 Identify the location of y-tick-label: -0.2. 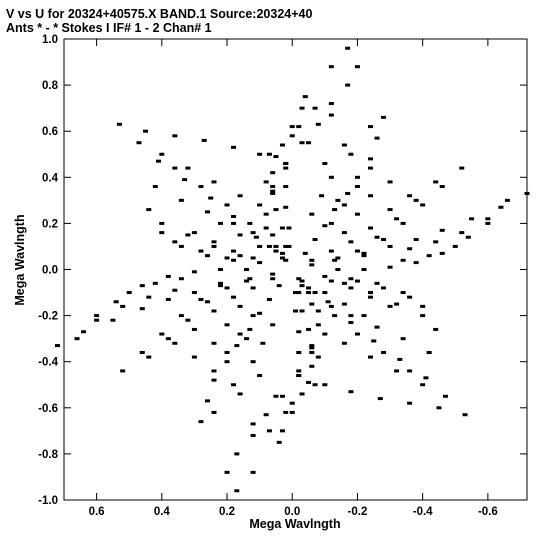
(48, 317).